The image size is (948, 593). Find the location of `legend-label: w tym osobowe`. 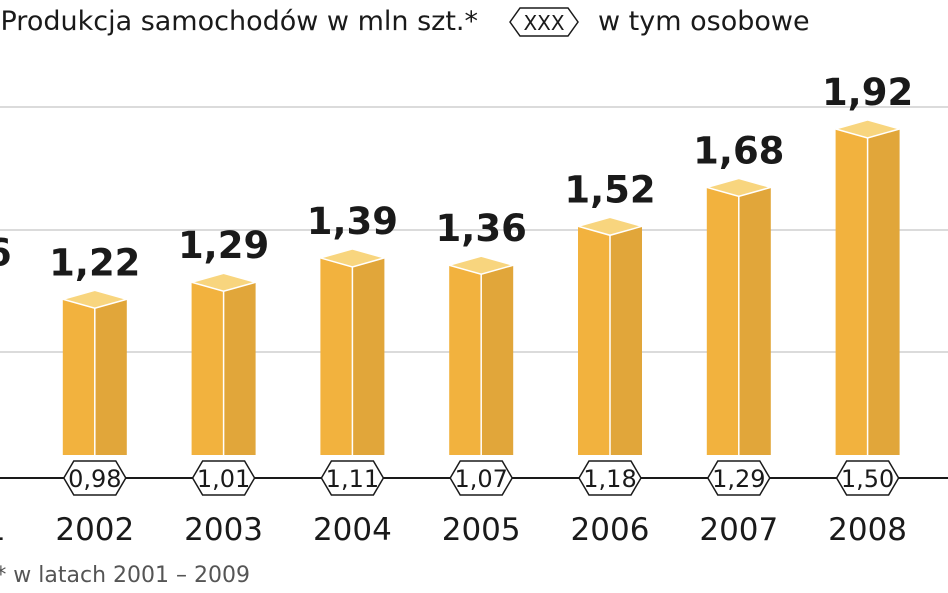

legend-label: w tym osobowe is located at coordinates (704, 21).